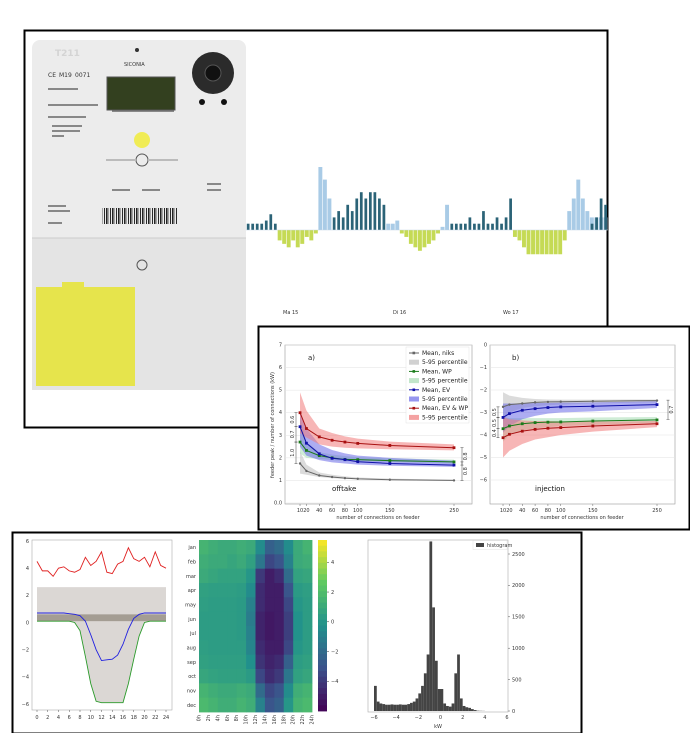  I want to click on percentile-band, so click(580, 417).